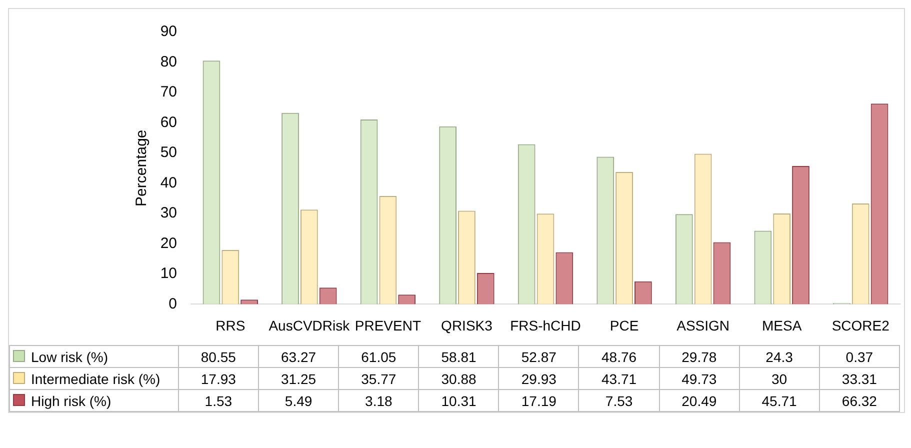 The image size is (911, 448). I want to click on y-axis-title: Percentage, so click(141, 168).